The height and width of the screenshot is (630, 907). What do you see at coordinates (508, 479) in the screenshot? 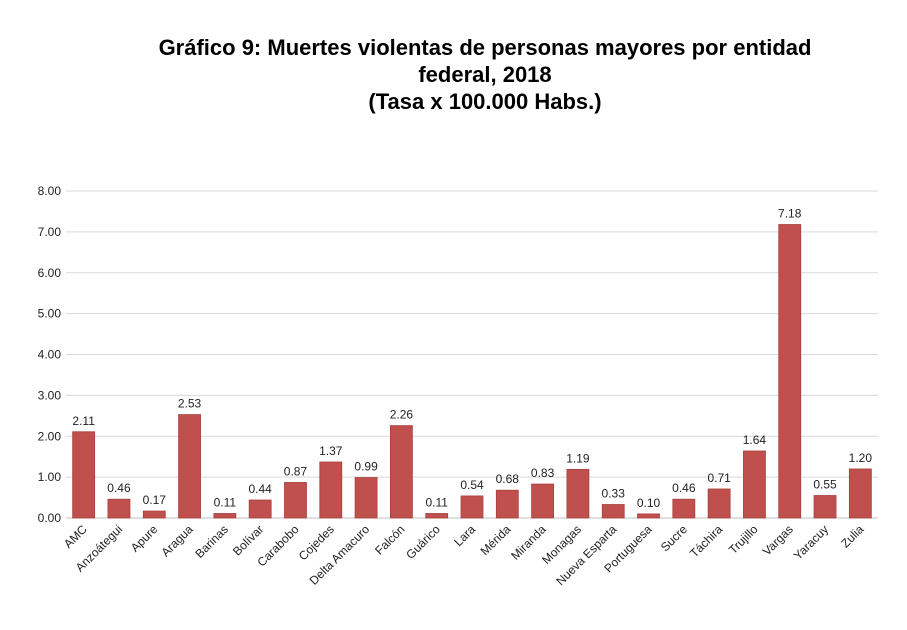
I see `data-label: 0.68` at bounding box center [508, 479].